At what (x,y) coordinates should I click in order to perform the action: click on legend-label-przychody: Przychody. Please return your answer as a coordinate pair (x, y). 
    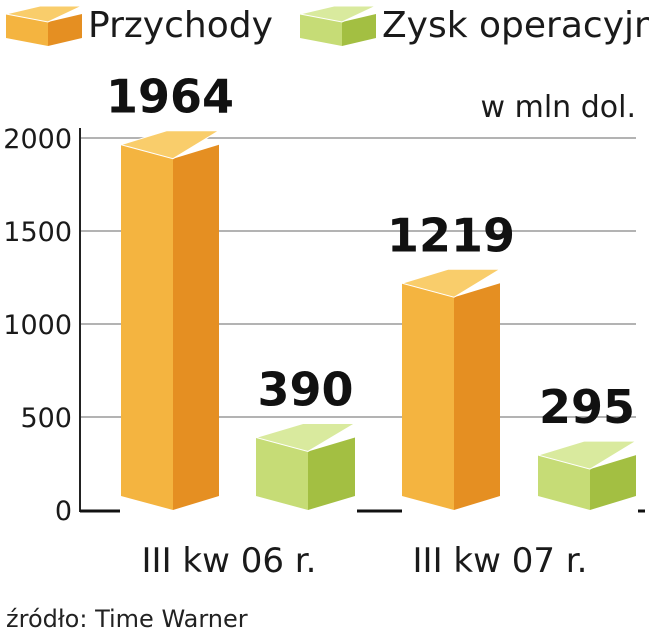
    Looking at the image, I should click on (180, 25).